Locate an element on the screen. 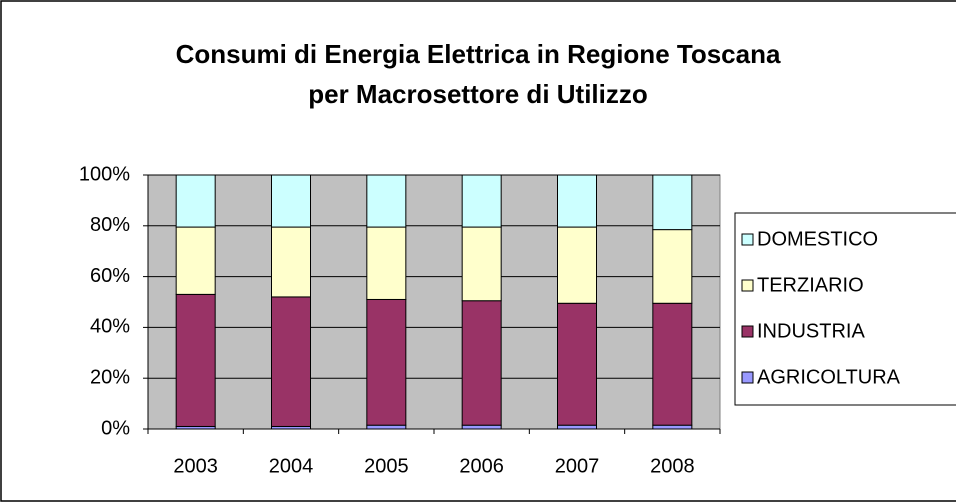 The width and height of the screenshot is (956, 504). y-tick-label: 0% is located at coordinates (115, 428).